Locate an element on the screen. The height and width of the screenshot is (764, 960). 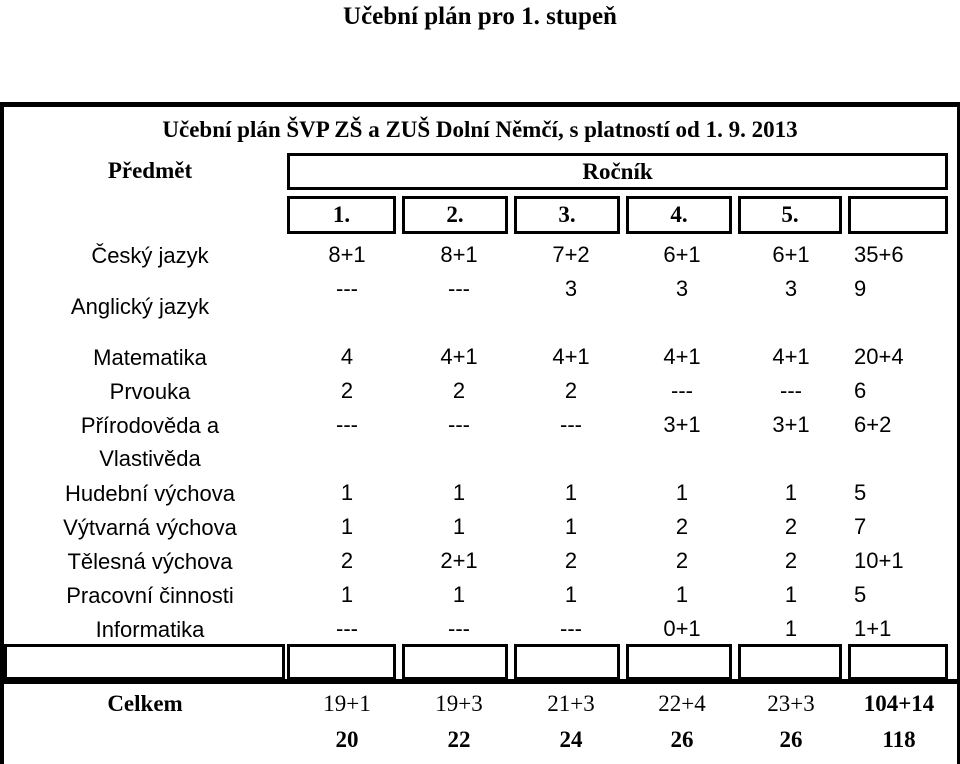
subject-cell: Přírodověda a Vlastivěda is located at coordinates (150, 442).